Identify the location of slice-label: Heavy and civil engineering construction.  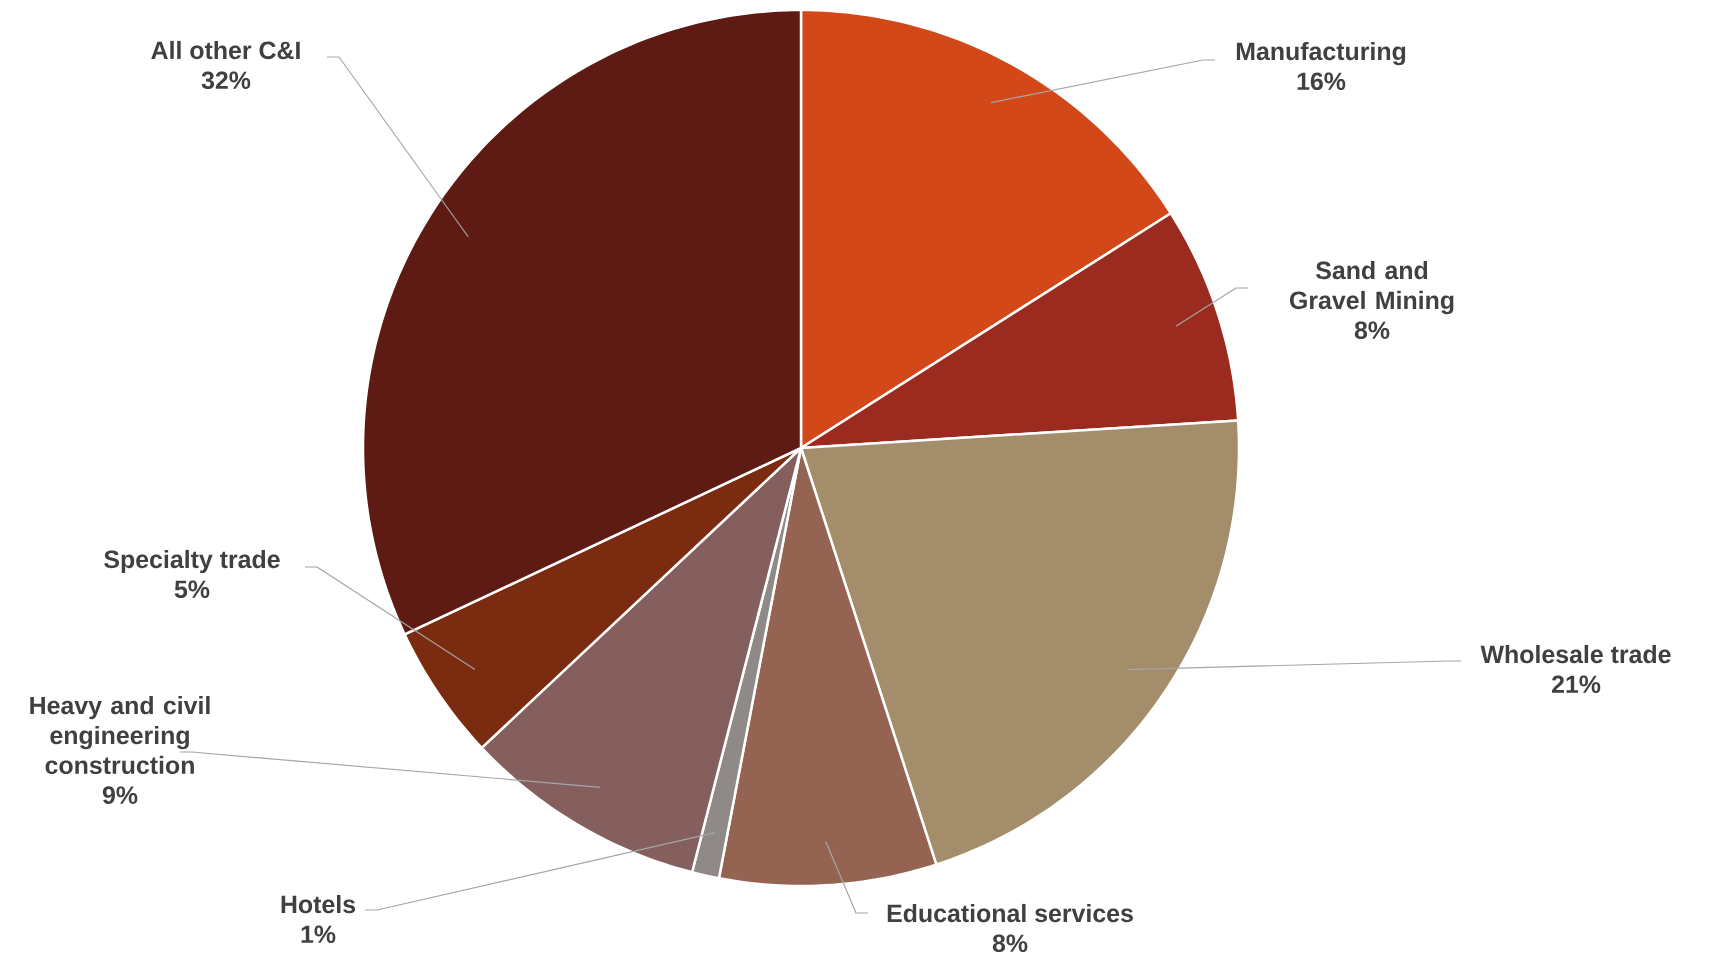
(120, 735).